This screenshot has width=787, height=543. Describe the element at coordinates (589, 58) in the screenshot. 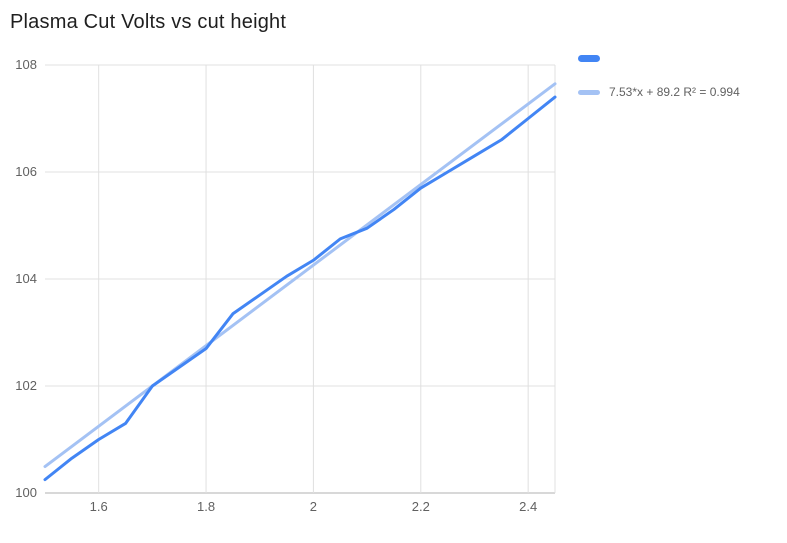

I see `series-swatch` at that location.